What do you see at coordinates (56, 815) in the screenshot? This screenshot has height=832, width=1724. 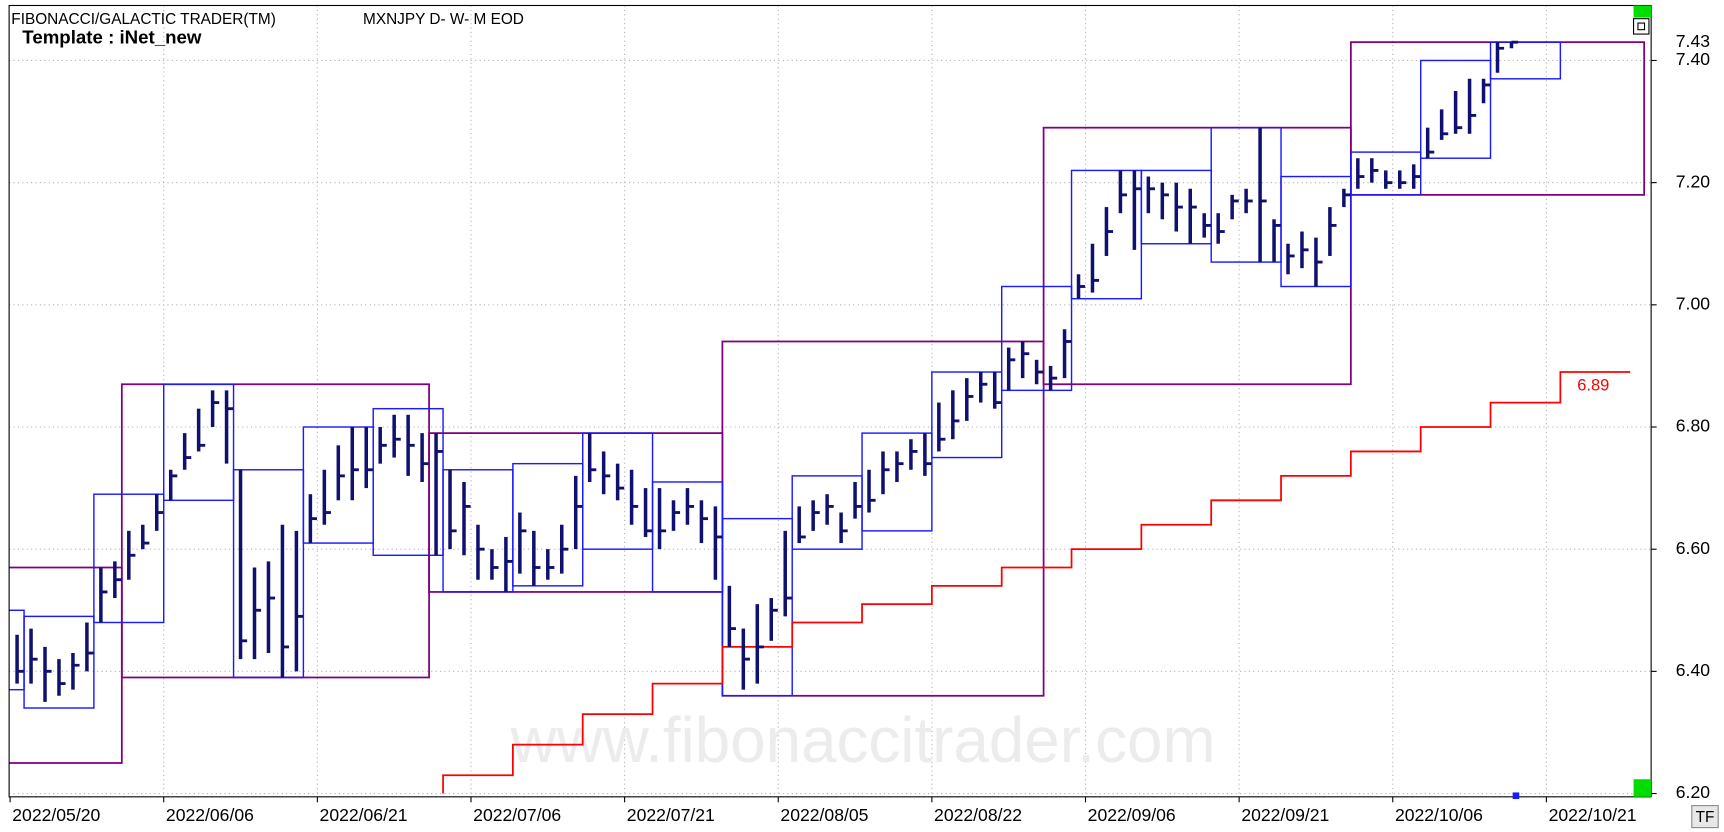 I see `x-tick-label: 2022/05/20` at bounding box center [56, 815].